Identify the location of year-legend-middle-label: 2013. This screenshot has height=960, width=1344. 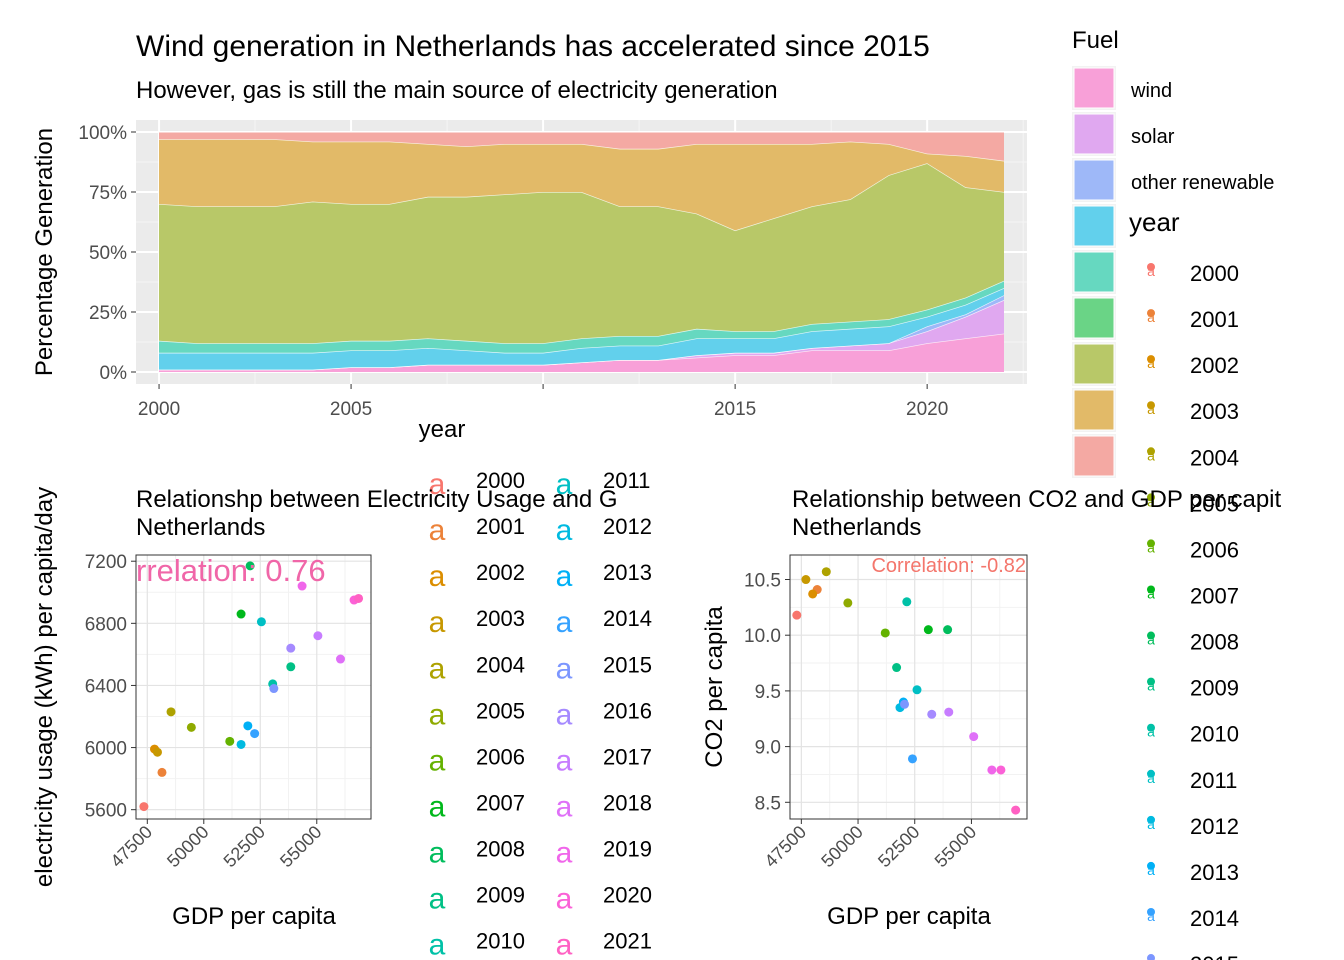
(627, 572).